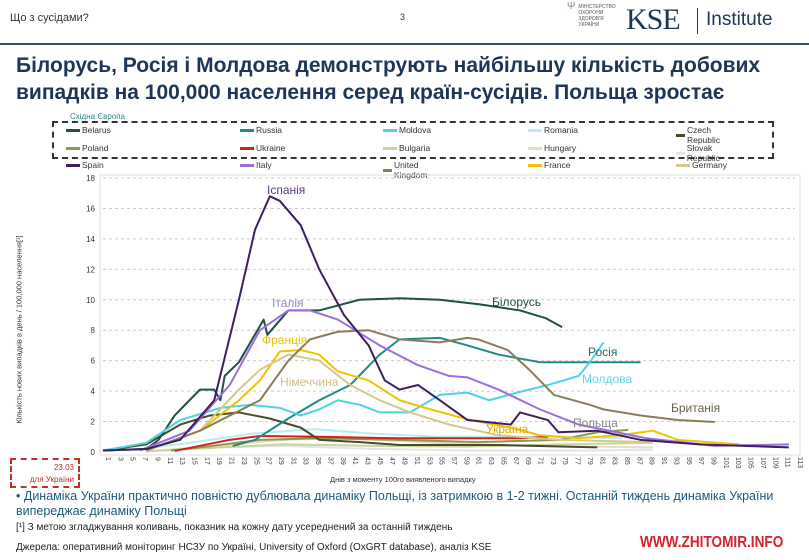 The image size is (809, 560). What do you see at coordinates (478, 461) in the screenshot?
I see `x-tick-label: 61` at bounding box center [478, 461].